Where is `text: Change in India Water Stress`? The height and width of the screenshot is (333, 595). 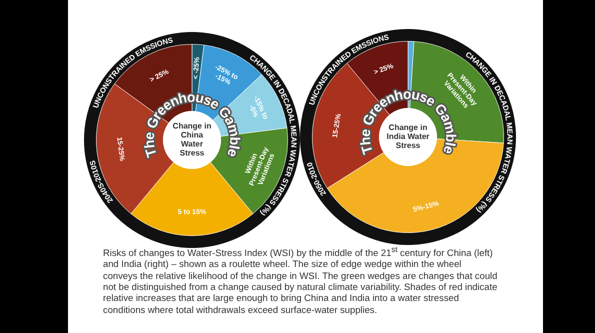 text: Change in India Water Stress is located at coordinates (408, 136).